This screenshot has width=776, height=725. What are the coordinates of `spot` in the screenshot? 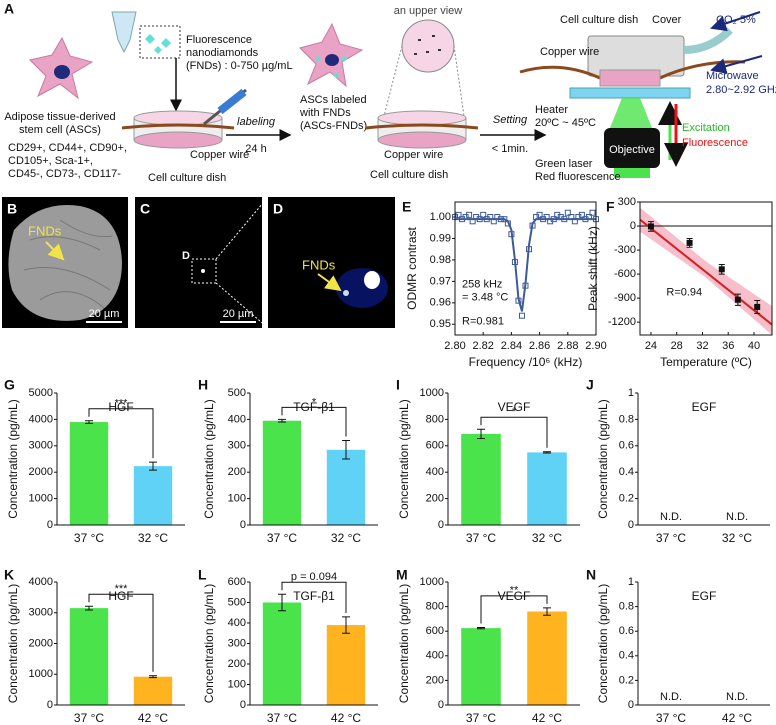 It's located at (346, 293).